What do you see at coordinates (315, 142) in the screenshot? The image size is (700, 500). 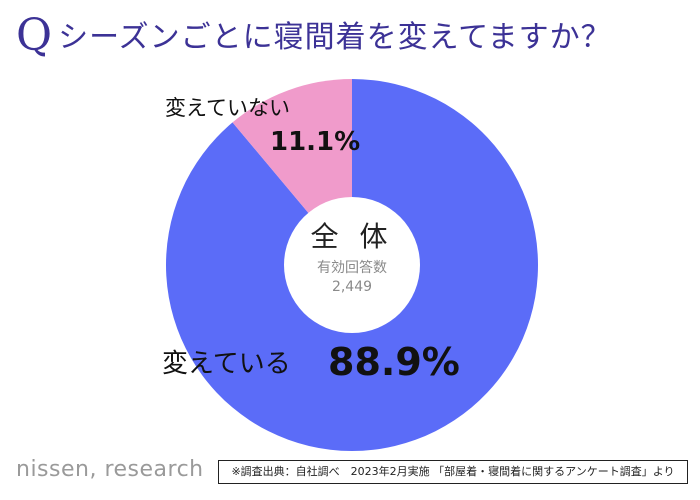 I see `slice-value-kaeteinai: 11.1%` at bounding box center [315, 142].